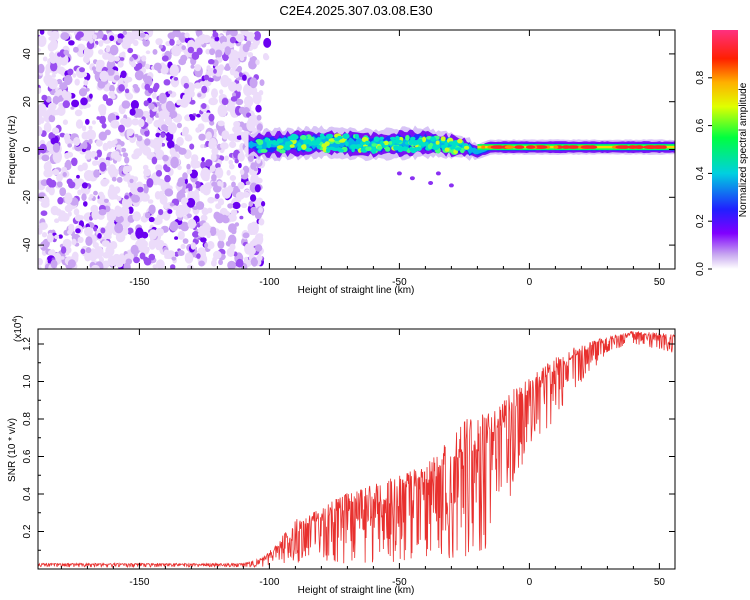 Image resolution: width=750 pixels, height=600 pixels. I want to click on x-tick-label: -50, so click(399, 582).